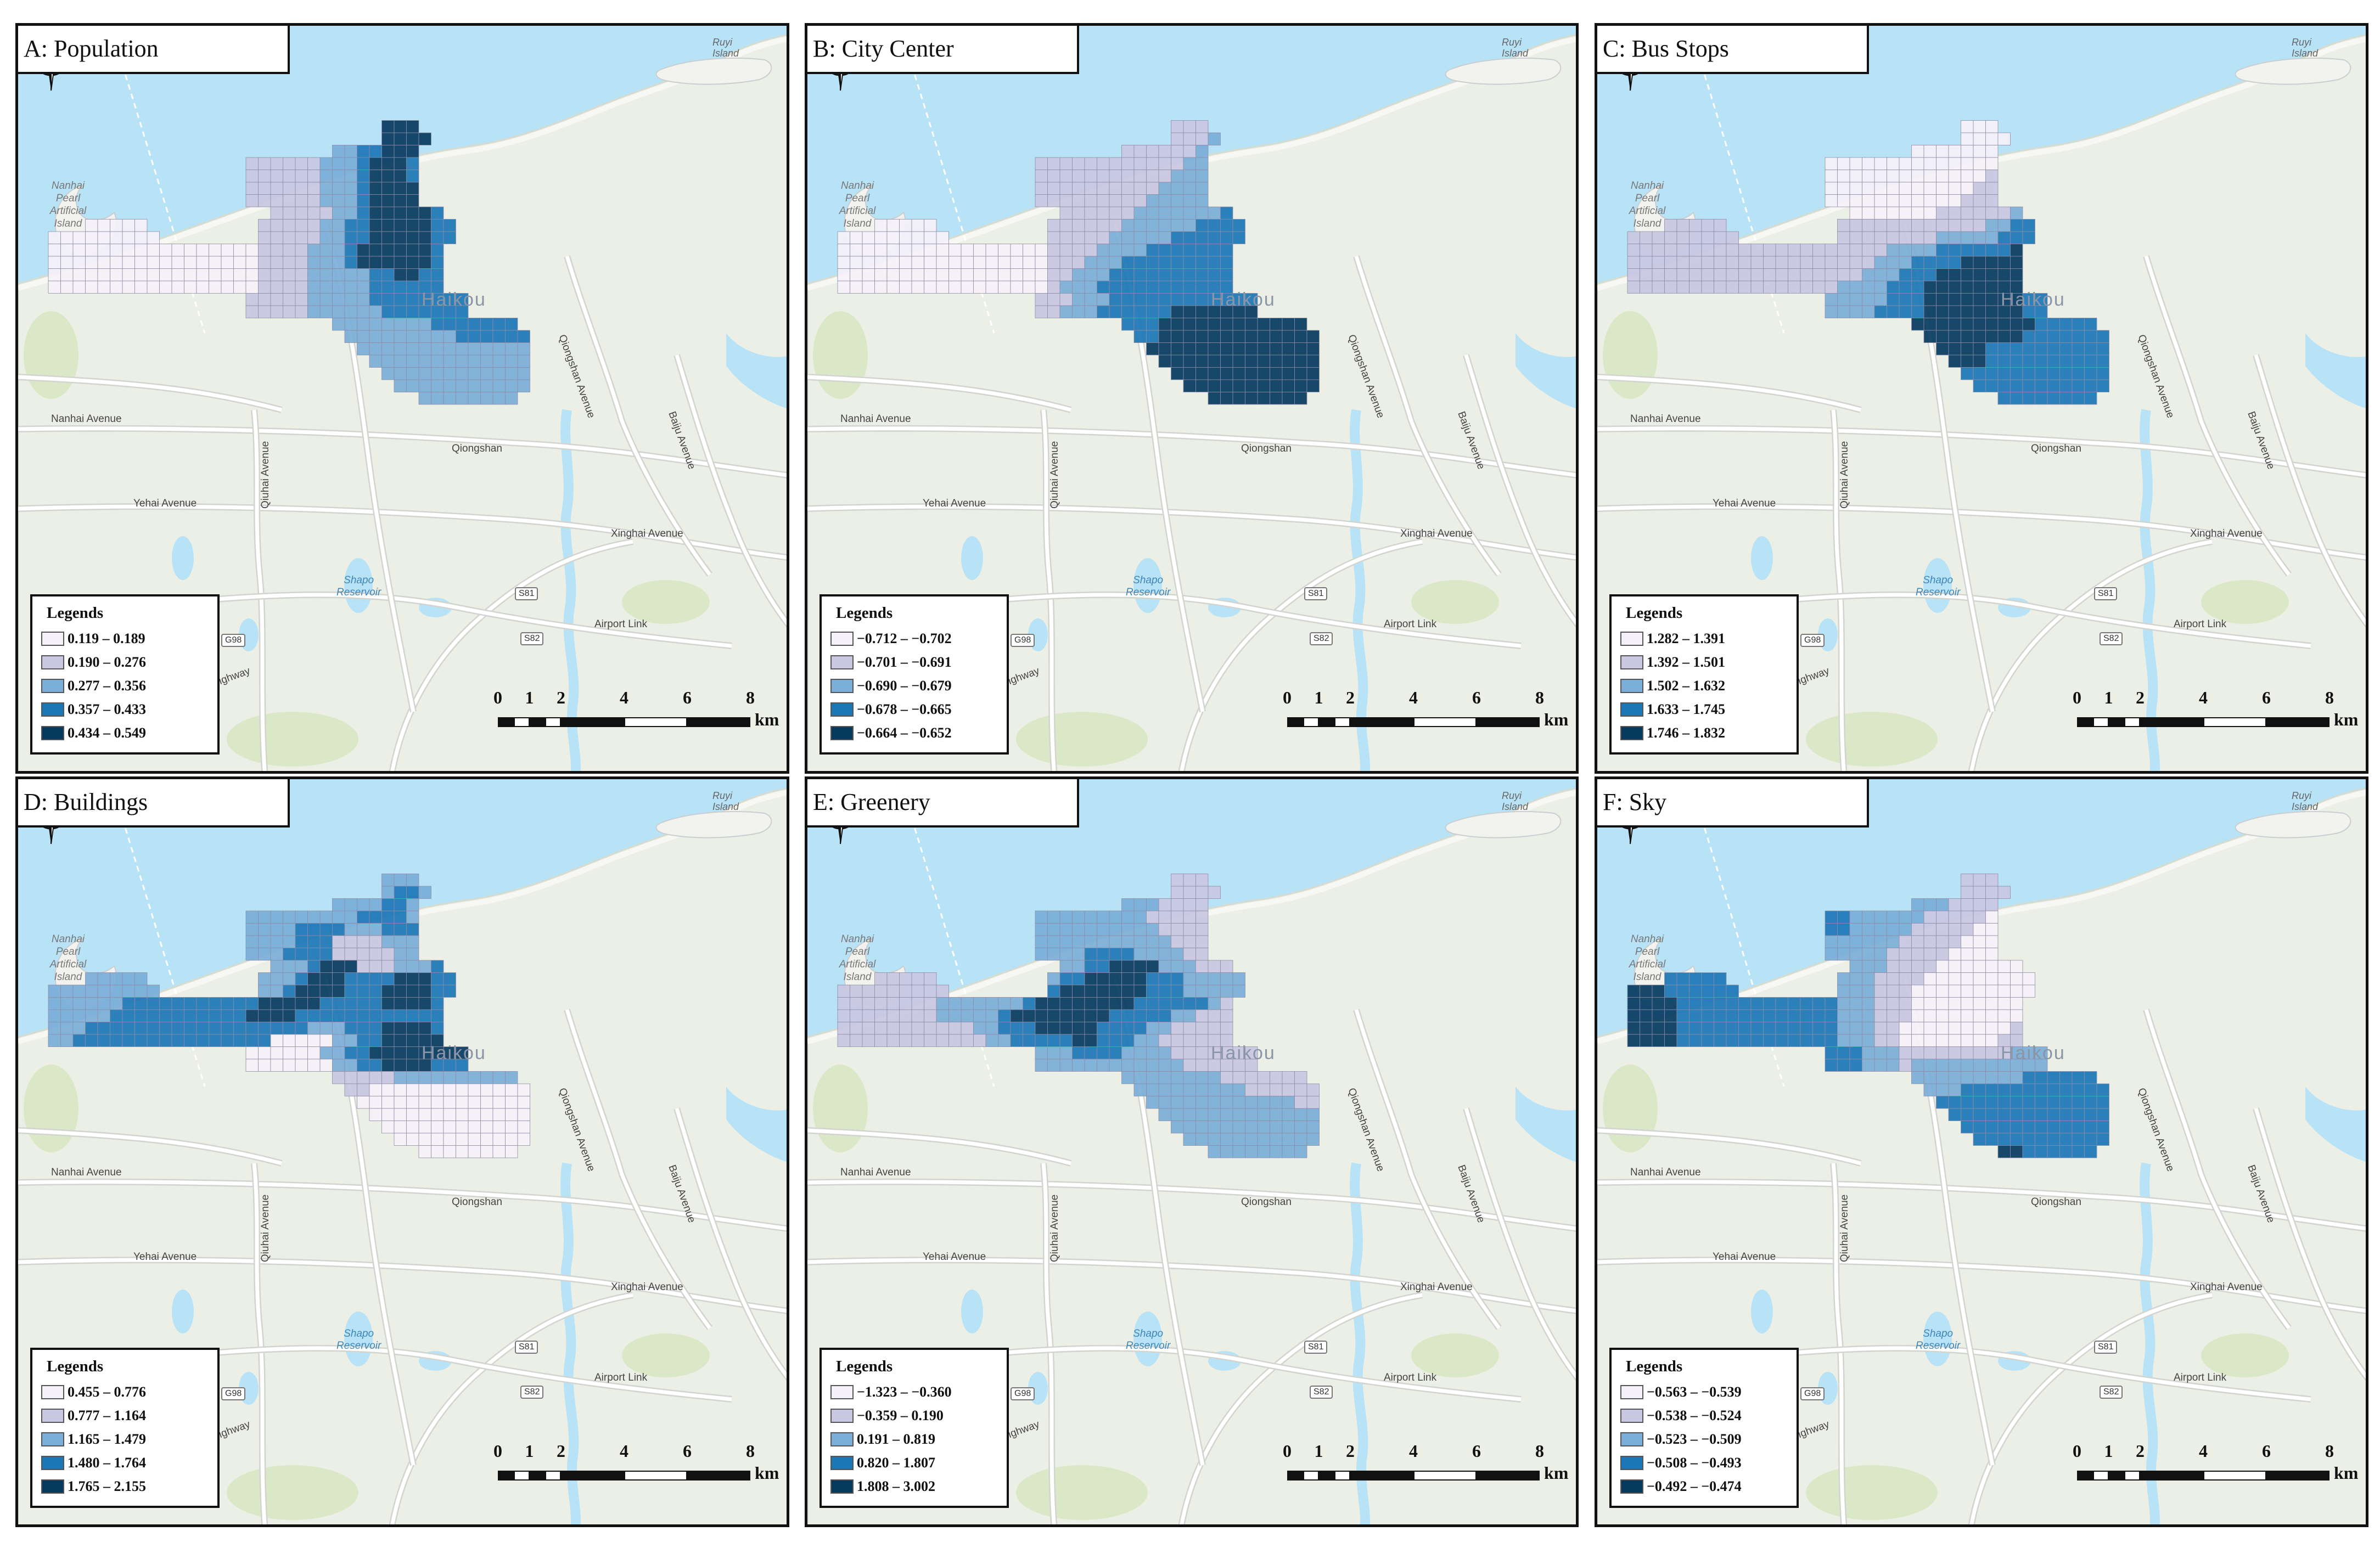 The width and height of the screenshot is (2380, 1548). Describe the element at coordinates (1938, 1340) in the screenshot. I see `reservoir-label: Shapo Reservoir` at that location.